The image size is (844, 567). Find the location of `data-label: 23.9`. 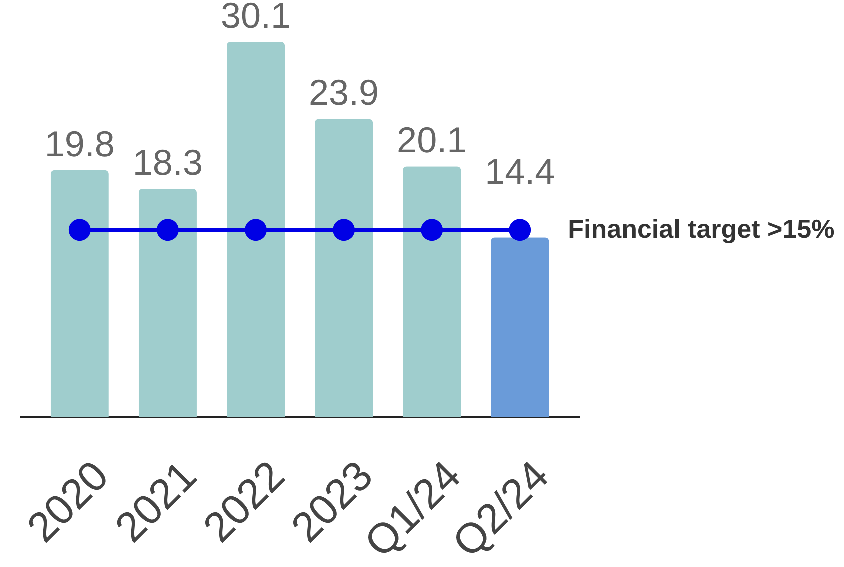

data-label: 23.9 is located at coordinates (344, 93).